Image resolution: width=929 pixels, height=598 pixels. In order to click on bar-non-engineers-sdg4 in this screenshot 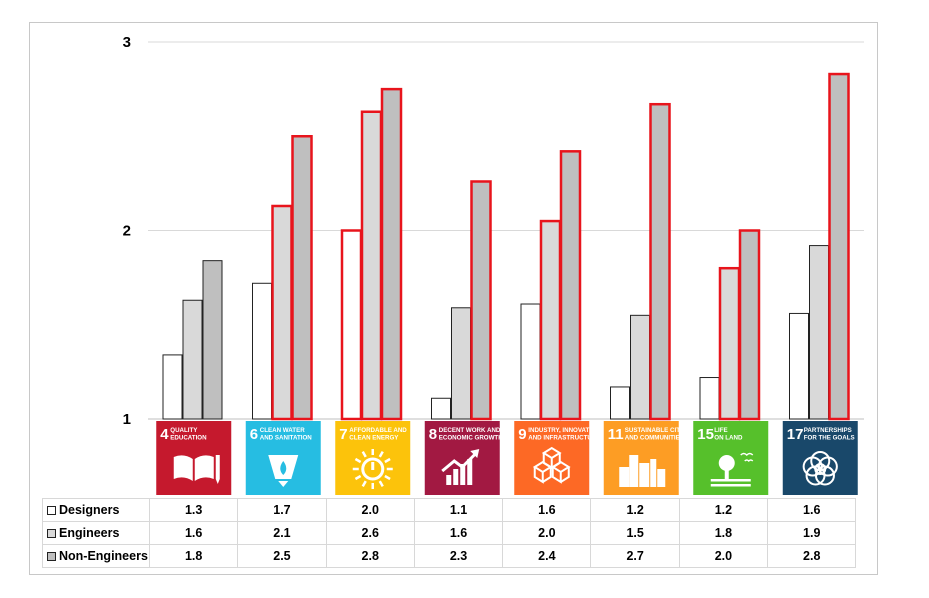, I will do `click(212, 340)`.